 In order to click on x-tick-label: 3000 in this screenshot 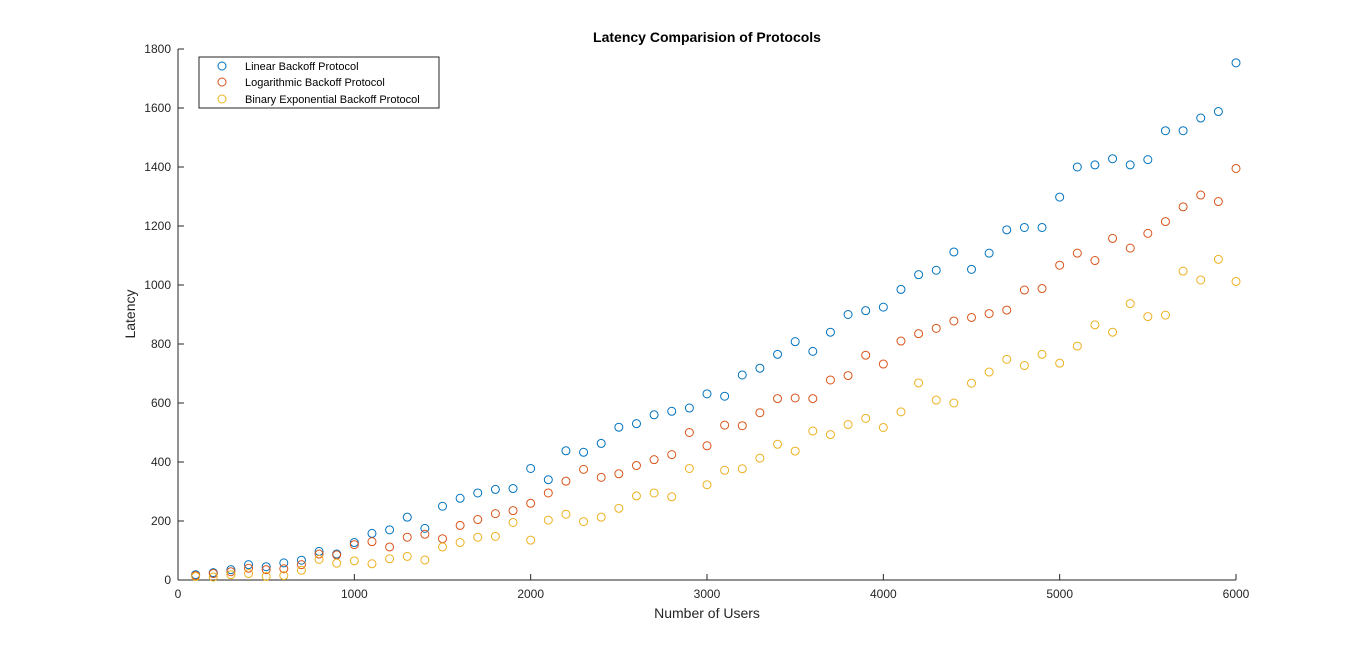, I will do `click(707, 594)`.